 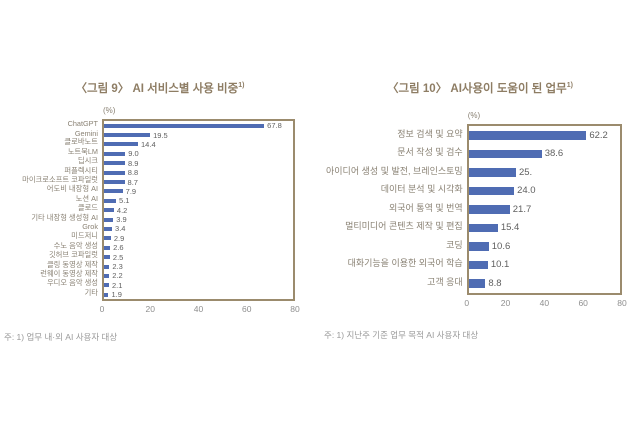 What do you see at coordinates (84, 236) in the screenshot?
I see `category-label: 미드저니` at bounding box center [84, 236].